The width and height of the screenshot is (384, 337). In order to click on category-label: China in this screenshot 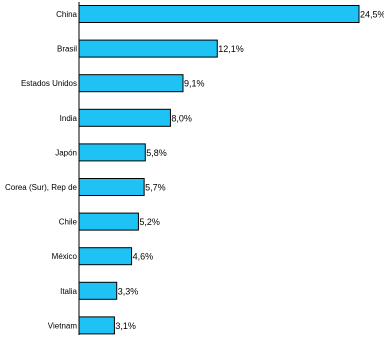, I will do `click(66, 14)`.